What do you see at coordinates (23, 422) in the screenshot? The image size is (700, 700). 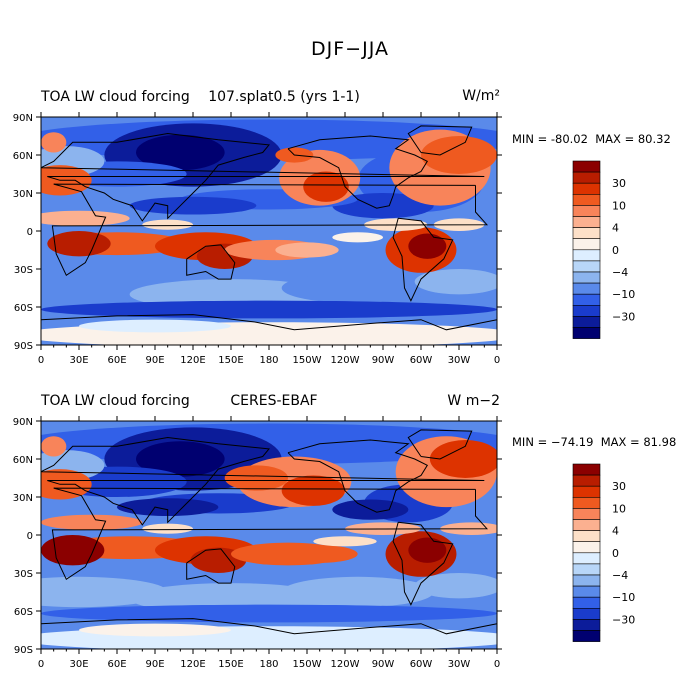 I see `y-tick-label: 90N` at bounding box center [23, 422].